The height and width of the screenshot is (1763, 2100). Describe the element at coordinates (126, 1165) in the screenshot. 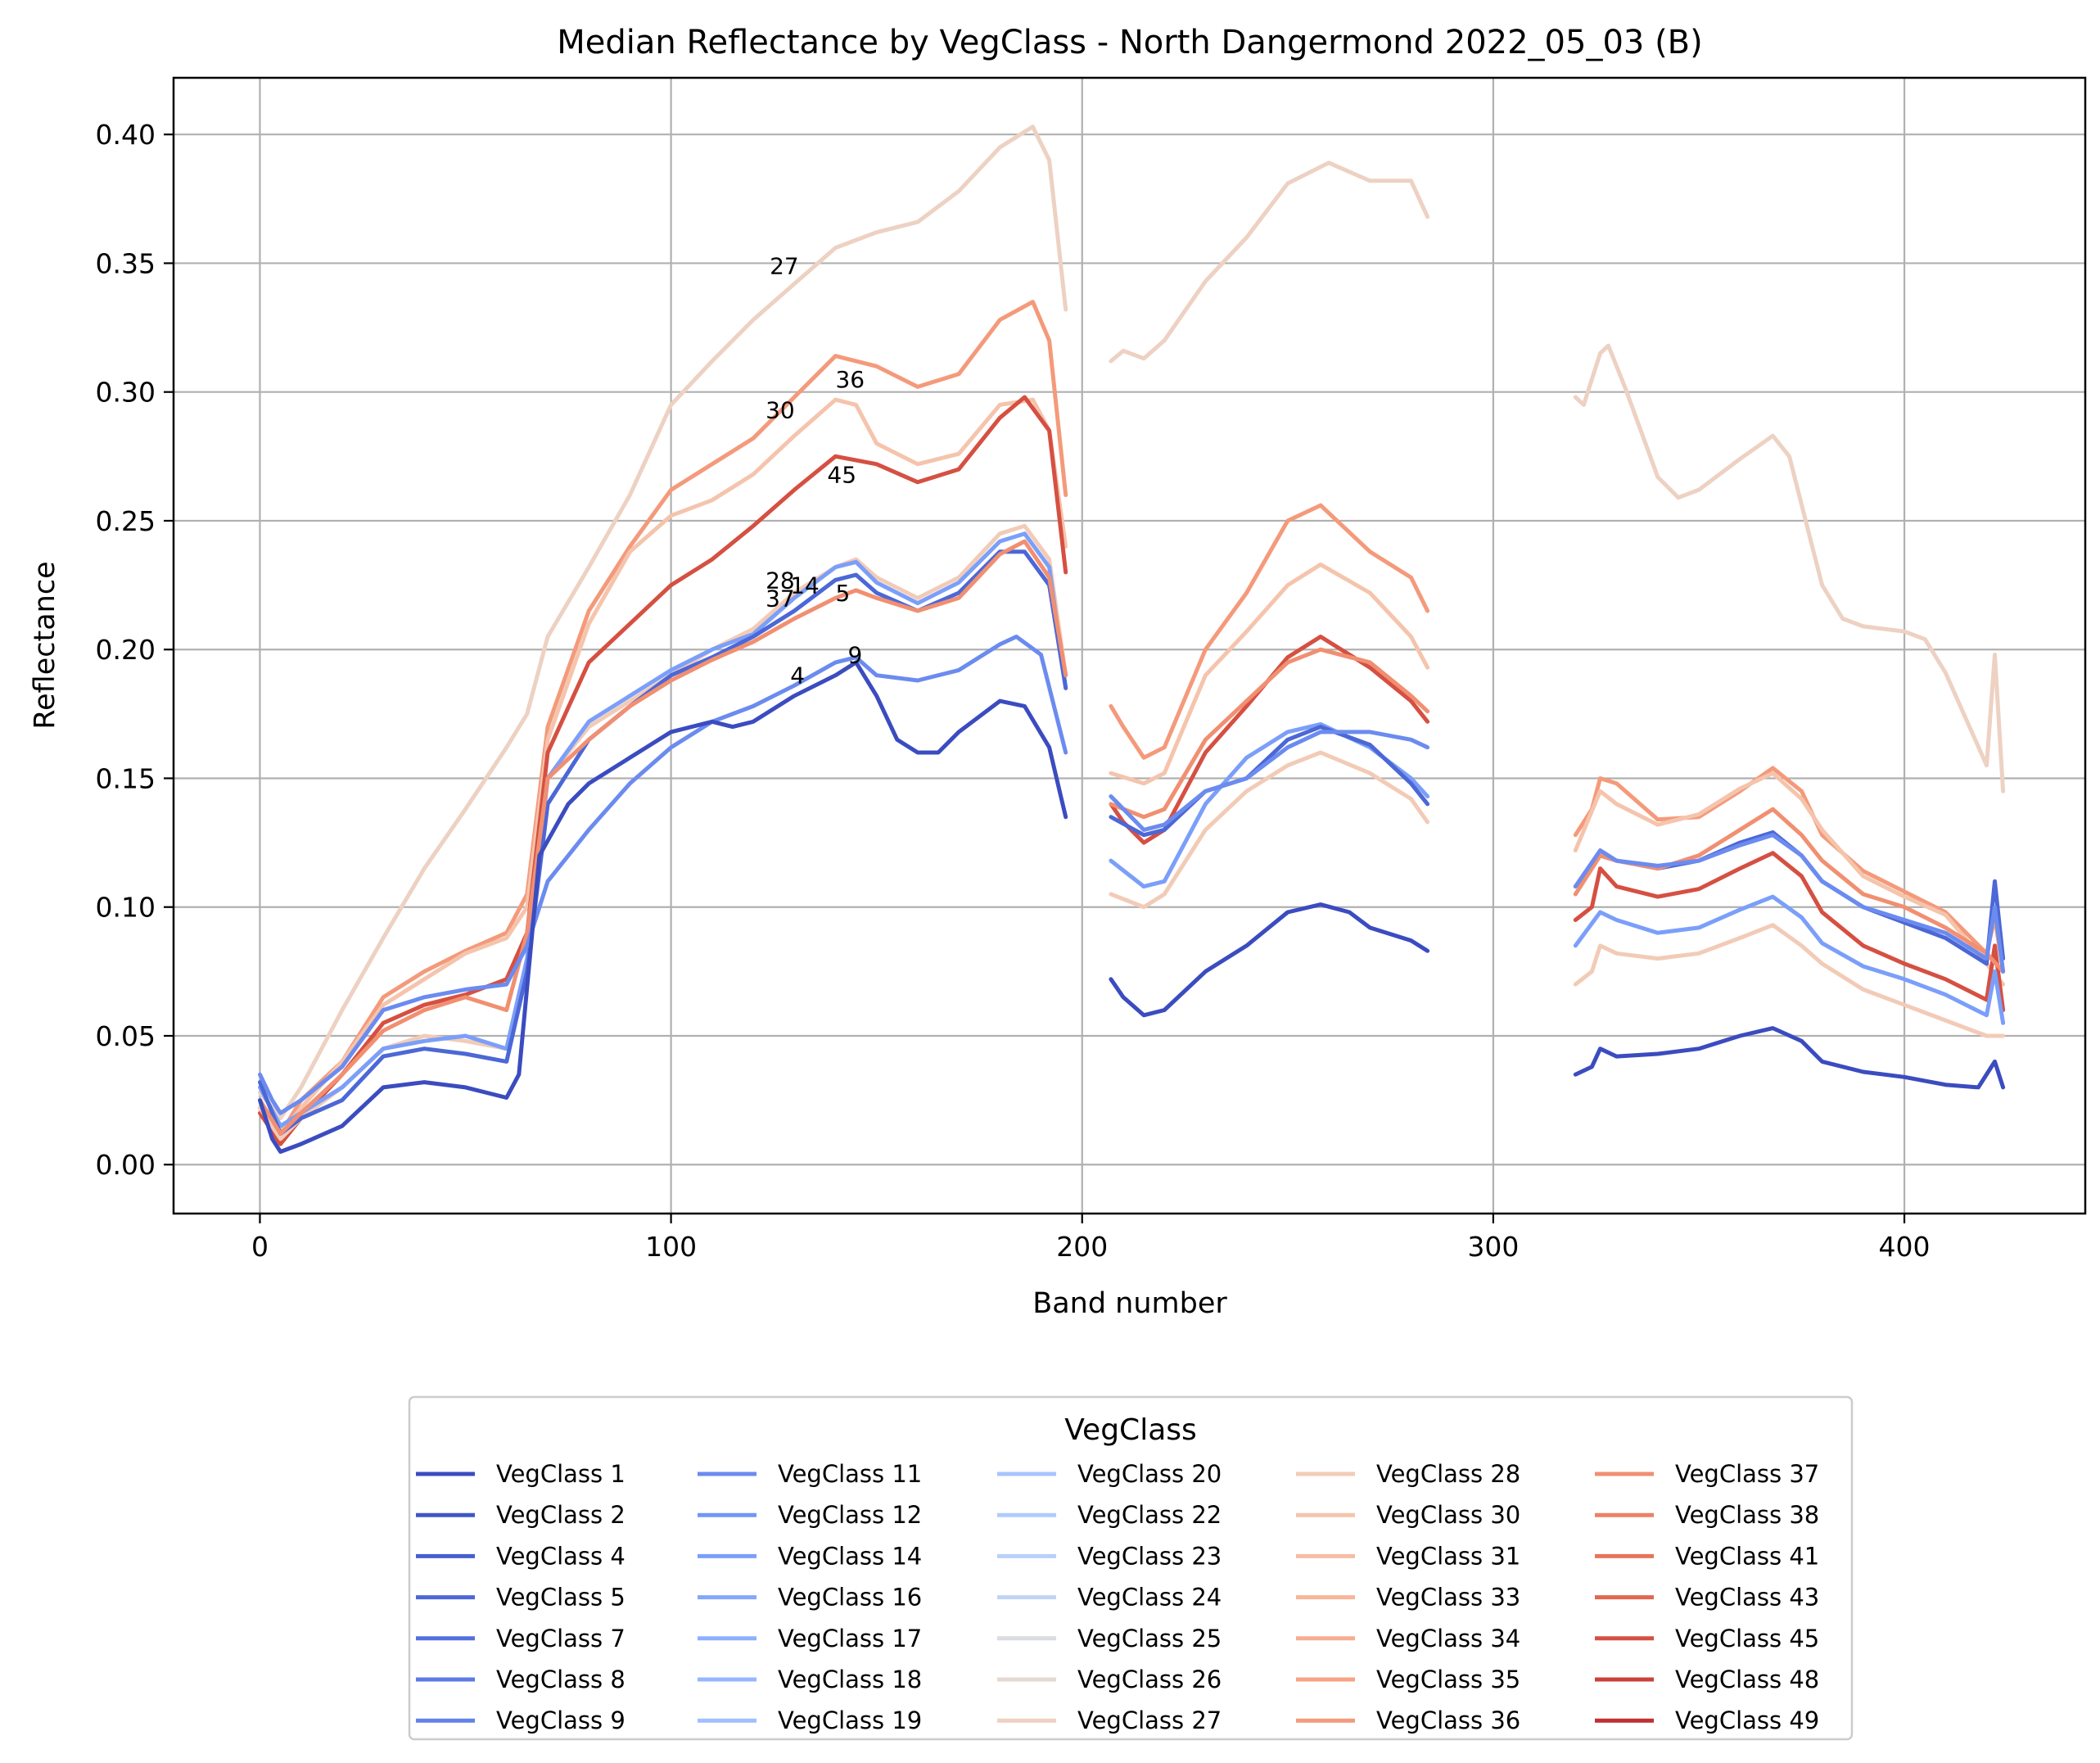

I see `y-tick-label: 0.00` at that location.